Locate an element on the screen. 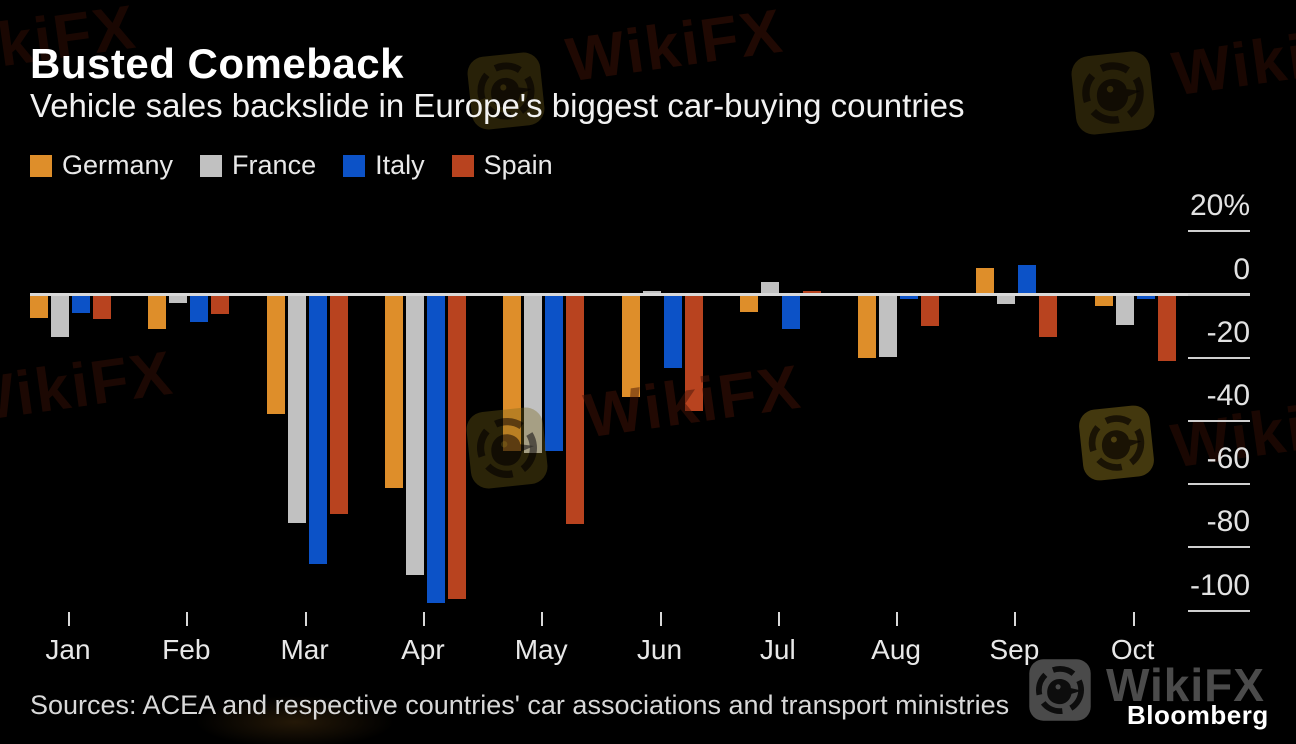 The image size is (1296, 744). x-axis-label-oct: Oct is located at coordinates (1132, 649).